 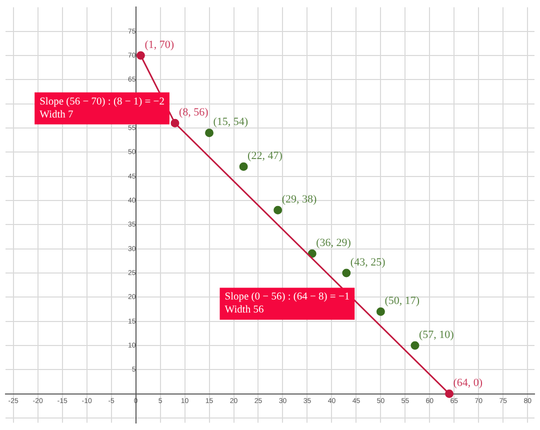 What do you see at coordinates (287, 304) in the screenshot?
I see `annotation: Slope (0 − 56) : (64 − 8) = −1 Width 56` at bounding box center [287, 304].